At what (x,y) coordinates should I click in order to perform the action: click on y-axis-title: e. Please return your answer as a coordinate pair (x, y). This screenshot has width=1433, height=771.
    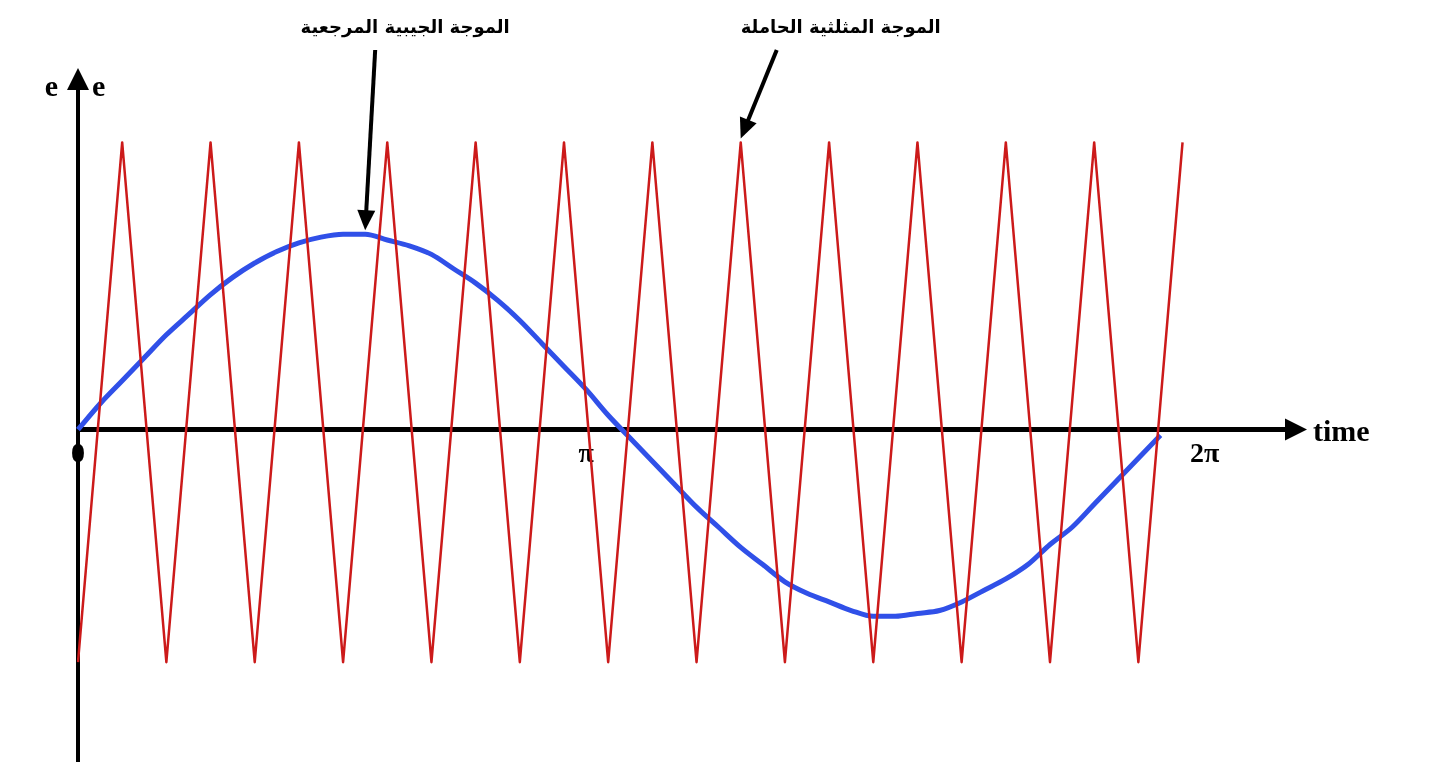
    Looking at the image, I should click on (51, 85).